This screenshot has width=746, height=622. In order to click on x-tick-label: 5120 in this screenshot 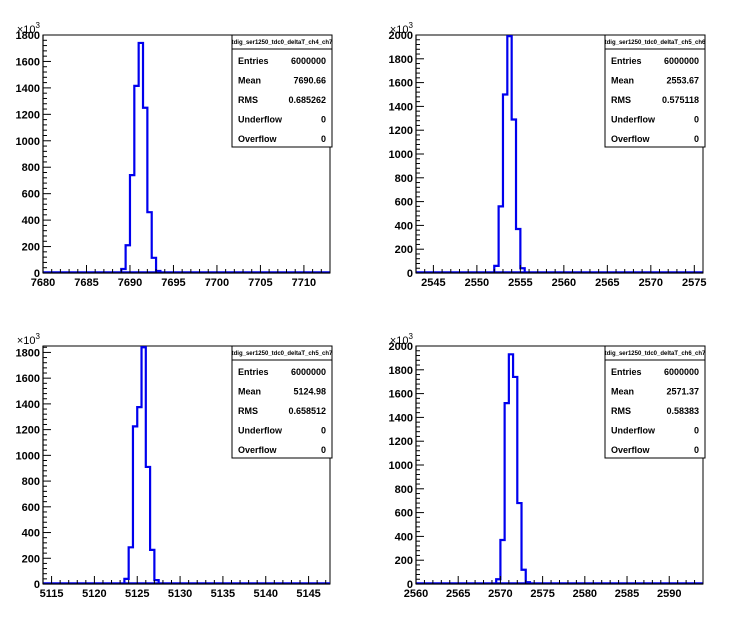, I will do `click(94, 594)`.